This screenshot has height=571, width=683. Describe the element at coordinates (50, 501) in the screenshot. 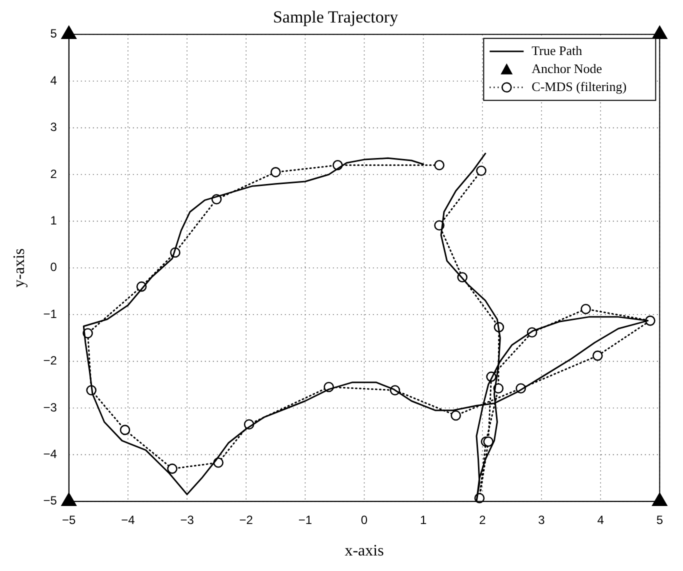

I see `y-tick-label: −5` at that location.